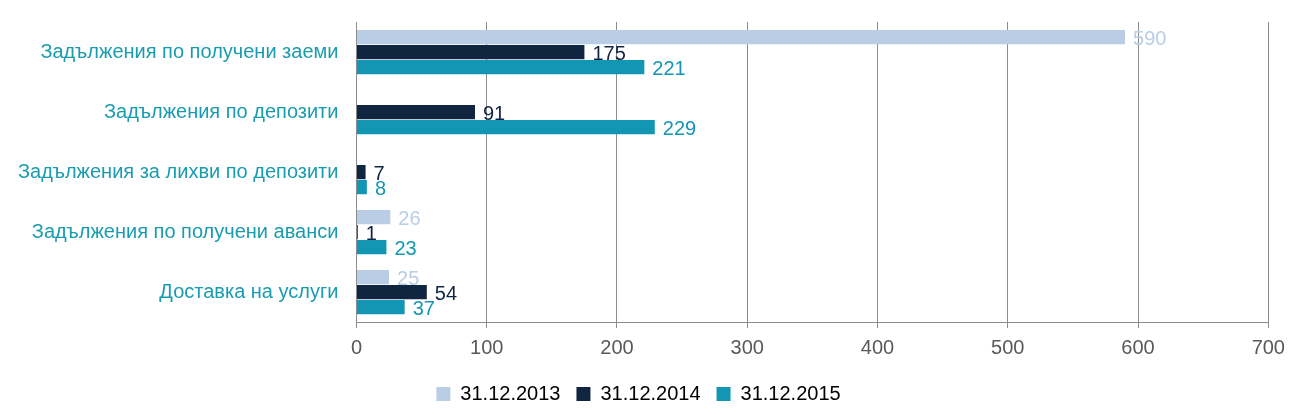 This screenshot has width=1293, height=414. What do you see at coordinates (221, 110) in the screenshot?
I see `y-tick-label: Задължения по депозити` at bounding box center [221, 110].